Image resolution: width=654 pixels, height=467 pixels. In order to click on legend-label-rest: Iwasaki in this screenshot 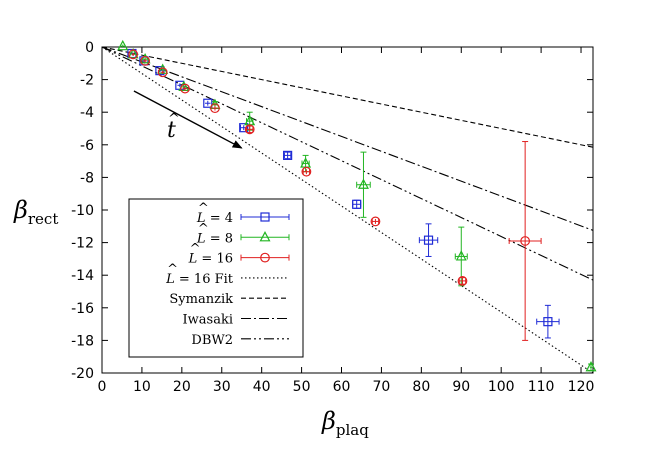, I will do `click(208, 320)`.